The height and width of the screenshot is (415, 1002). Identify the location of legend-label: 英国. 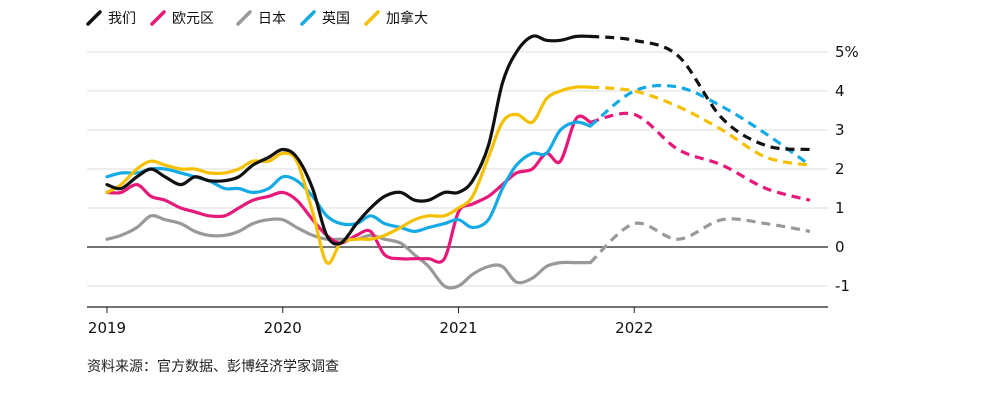
(336, 18).